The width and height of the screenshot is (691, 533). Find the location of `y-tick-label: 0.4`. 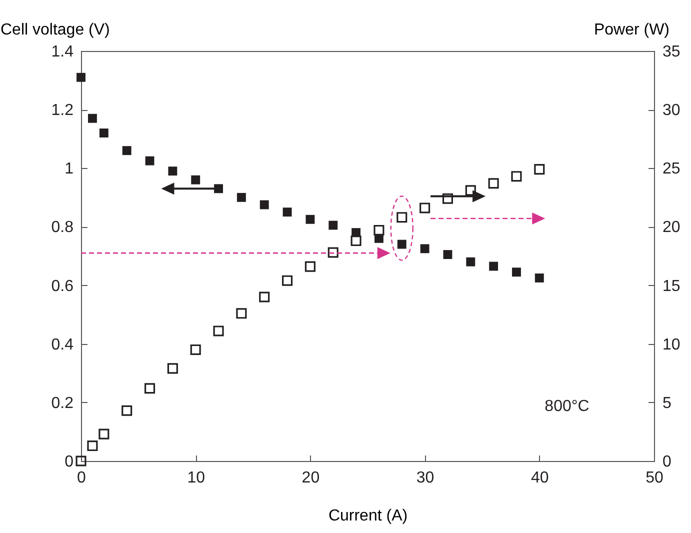

y-tick-label: 0.4 is located at coordinates (62, 345).